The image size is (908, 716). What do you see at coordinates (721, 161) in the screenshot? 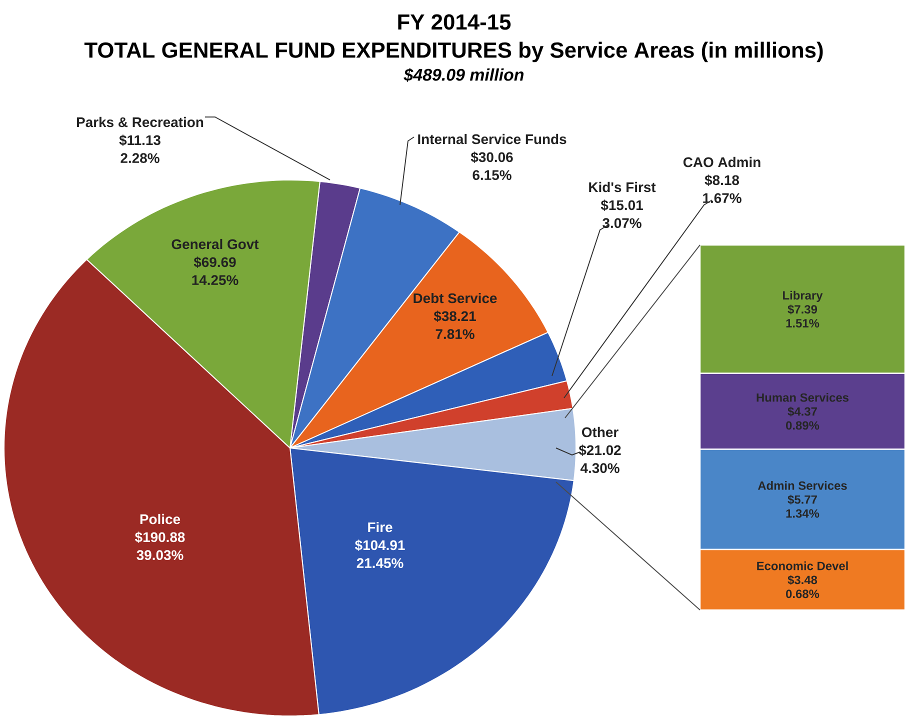
I see `slice-label: CAO Admin` at bounding box center [721, 161].